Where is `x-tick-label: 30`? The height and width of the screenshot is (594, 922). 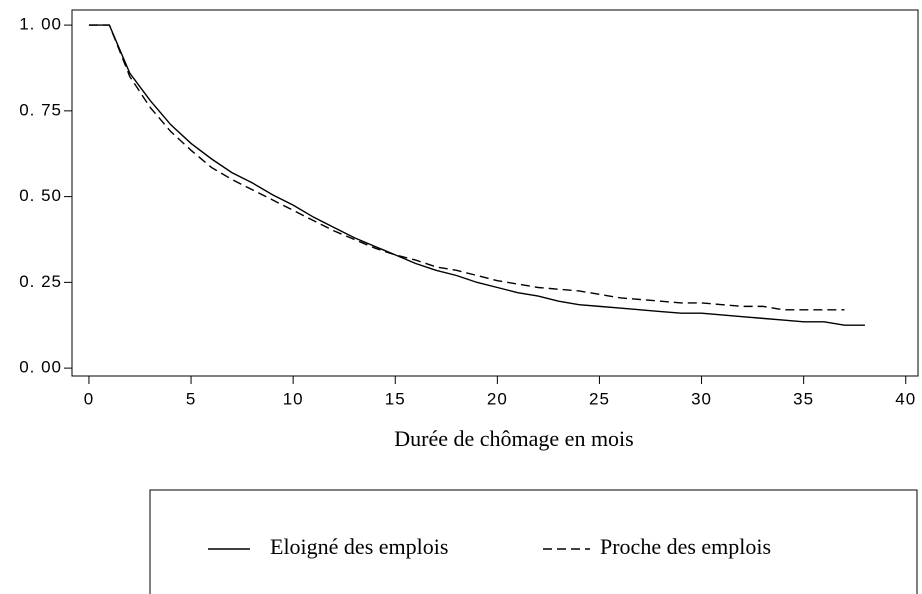
x-tick-label: 30 is located at coordinates (701, 398).